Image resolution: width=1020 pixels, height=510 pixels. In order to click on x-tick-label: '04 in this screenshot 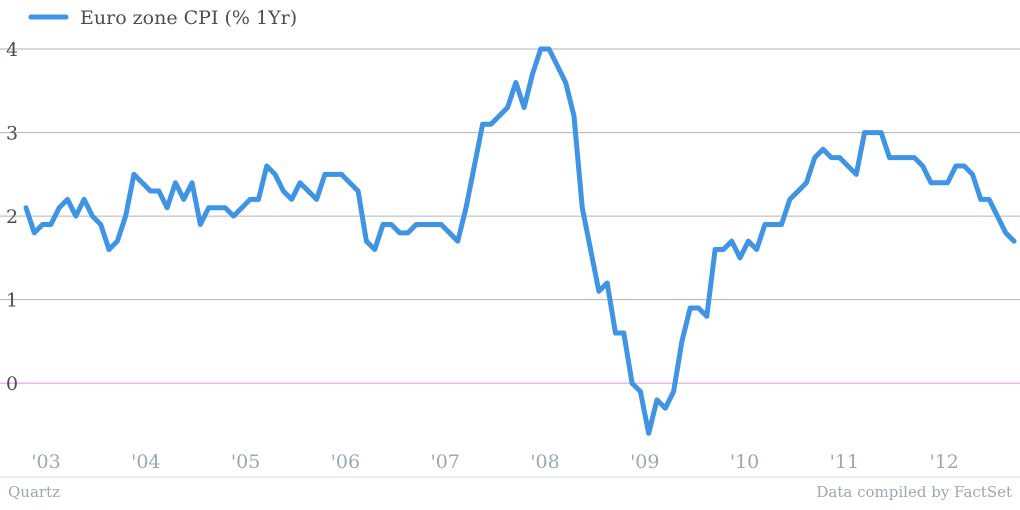, I will do `click(145, 462)`.